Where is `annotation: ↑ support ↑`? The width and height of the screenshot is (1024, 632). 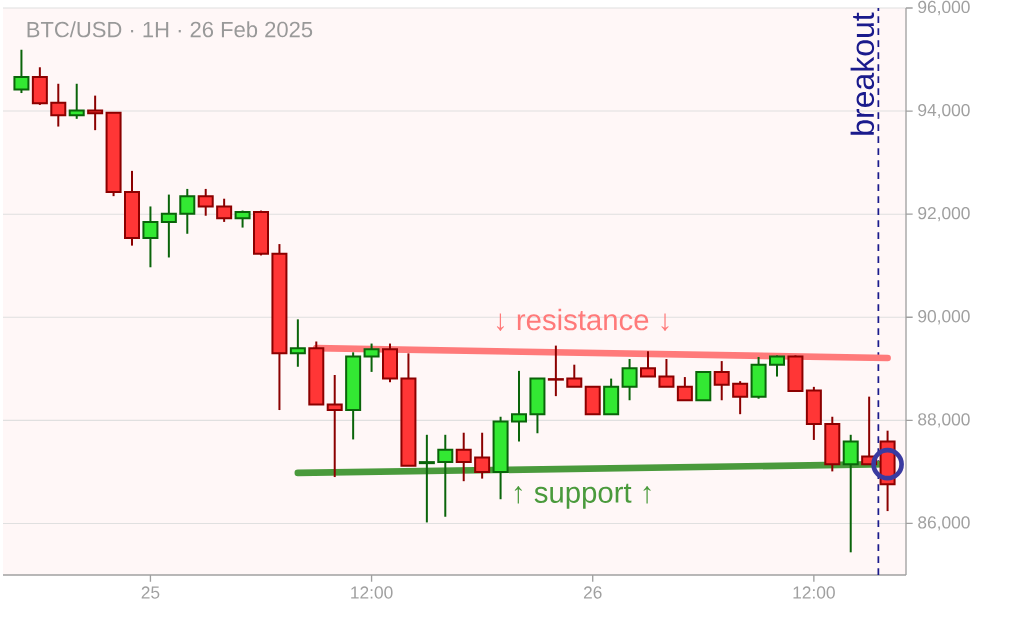
annotation: ↑ support ↑ is located at coordinates (582, 496).